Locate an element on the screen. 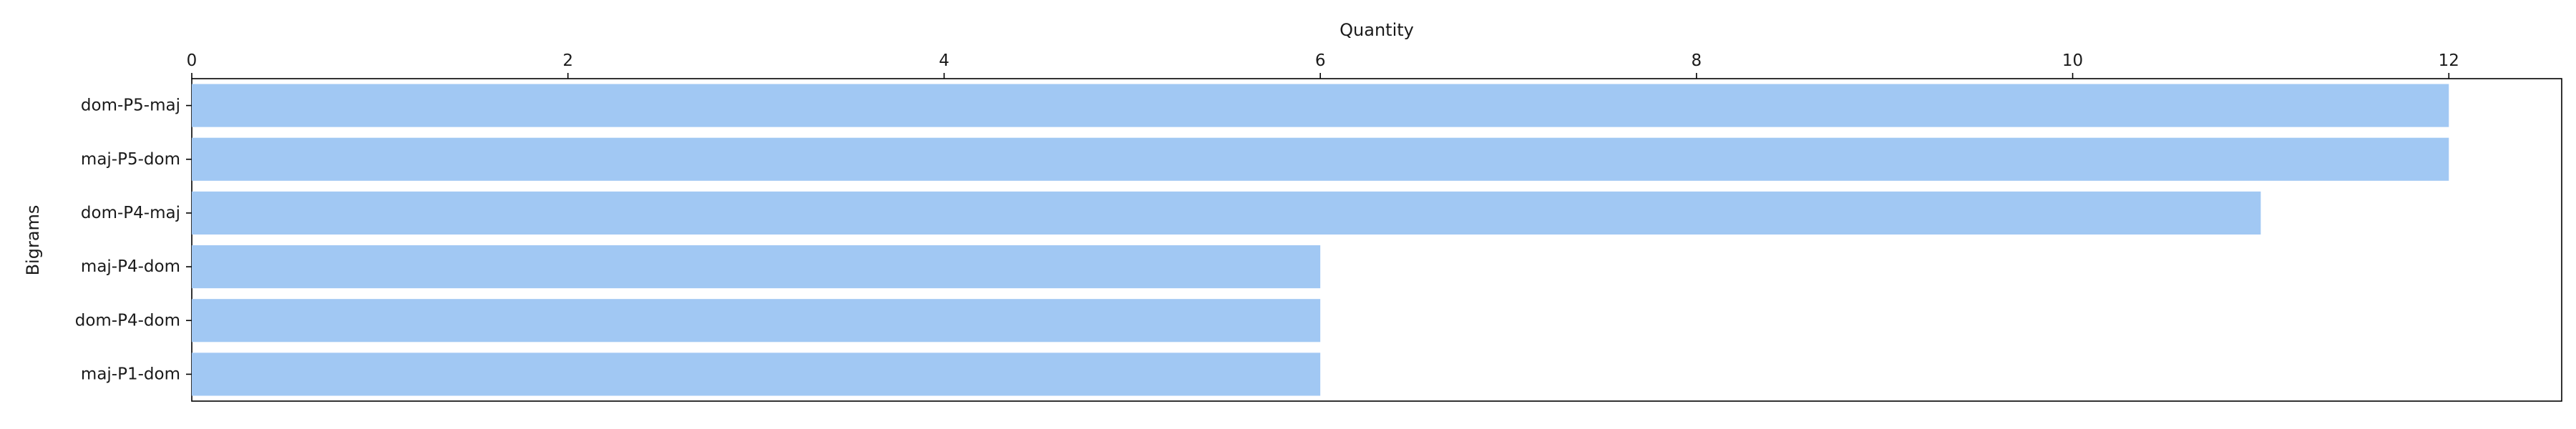  y-tick-label: dom-P5-maj is located at coordinates (130, 106).